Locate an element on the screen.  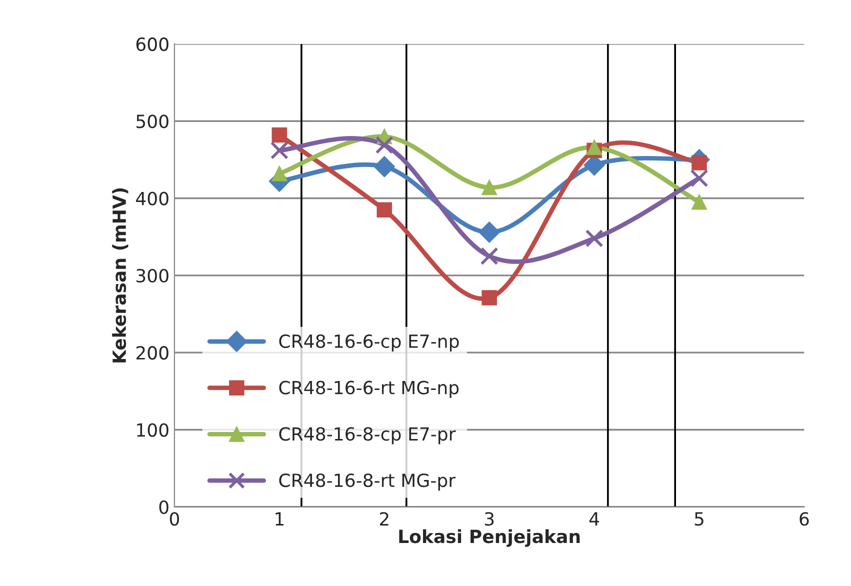
x-axis-title: Lokasi Penjejakan is located at coordinates (489, 538).